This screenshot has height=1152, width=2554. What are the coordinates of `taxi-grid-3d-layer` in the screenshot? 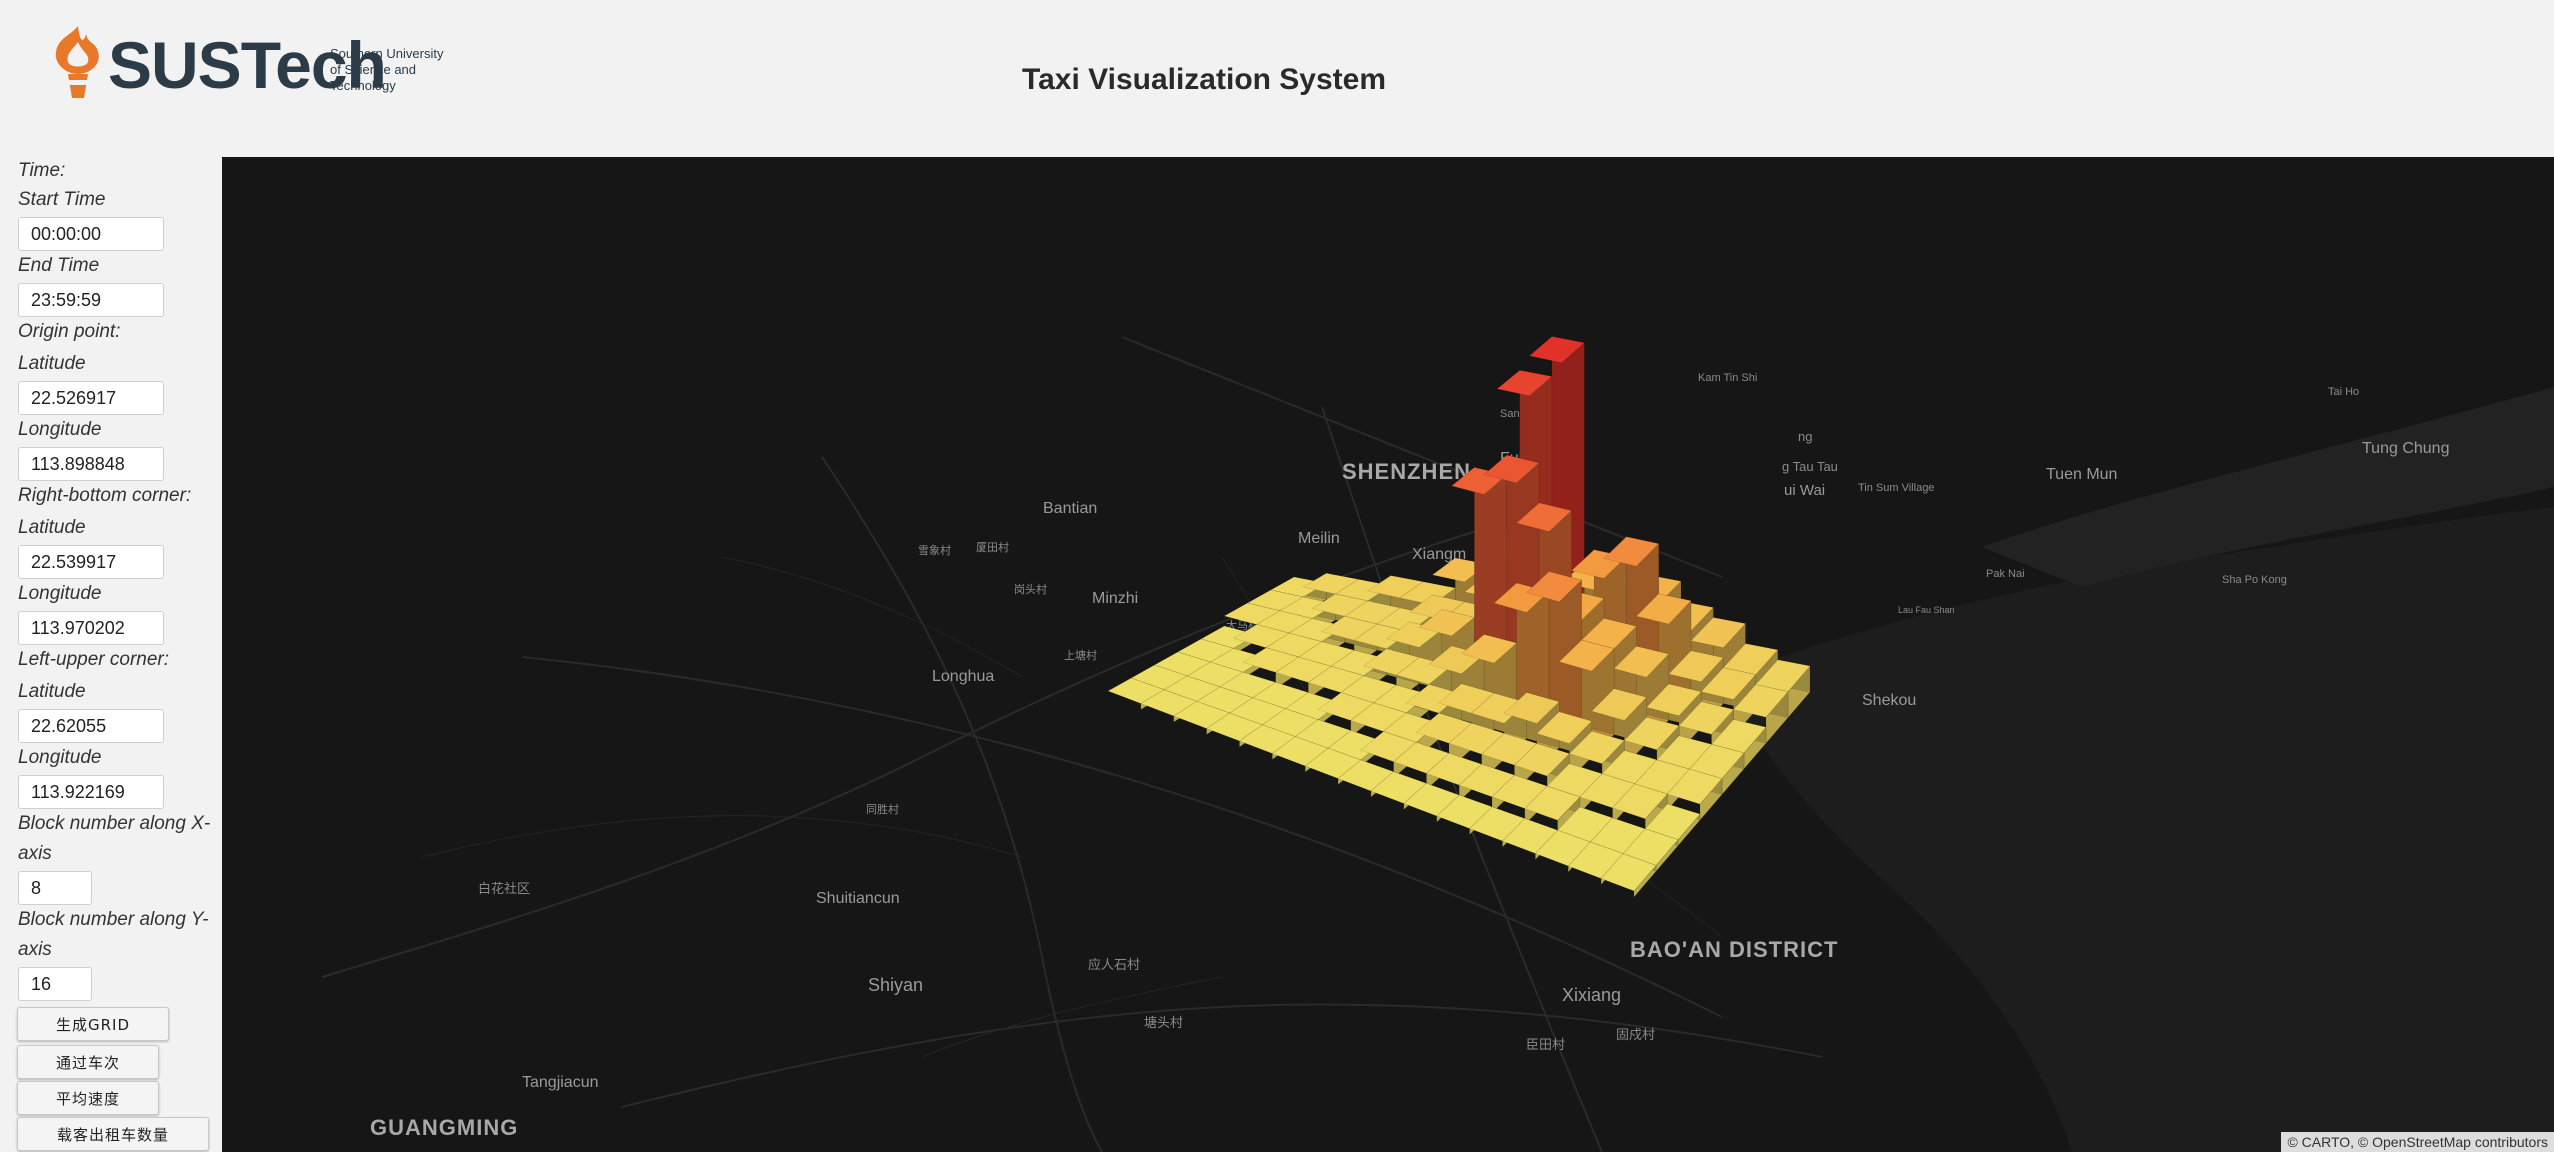 It's located at (1459, 617).